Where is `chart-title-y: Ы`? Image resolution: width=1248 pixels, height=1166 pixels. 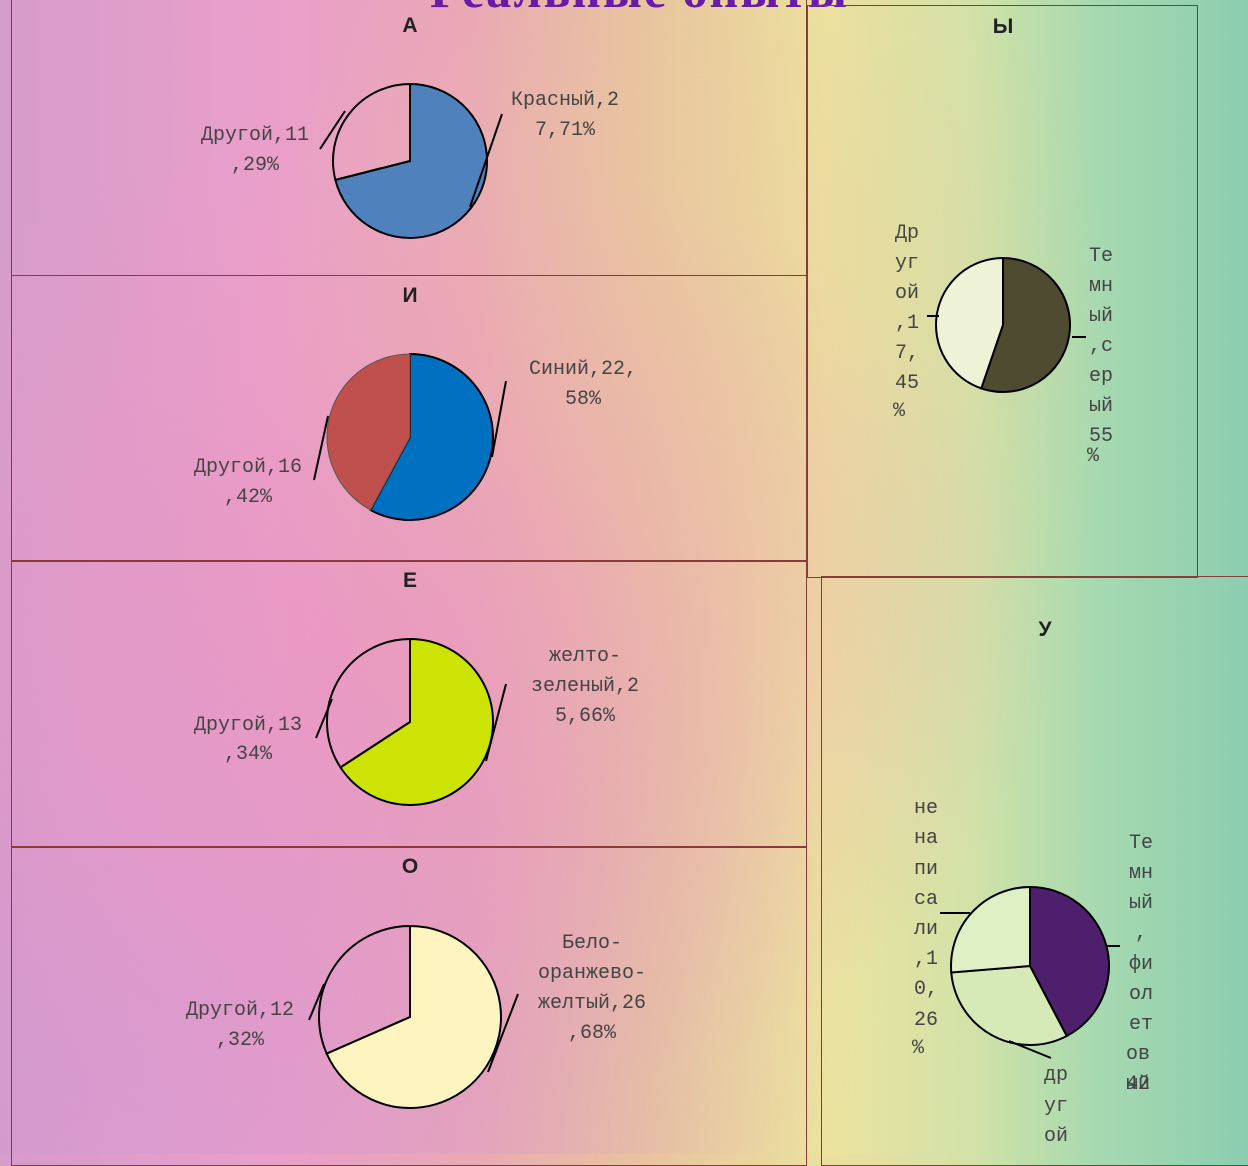
chart-title-y: Ы is located at coordinates (1003, 26).